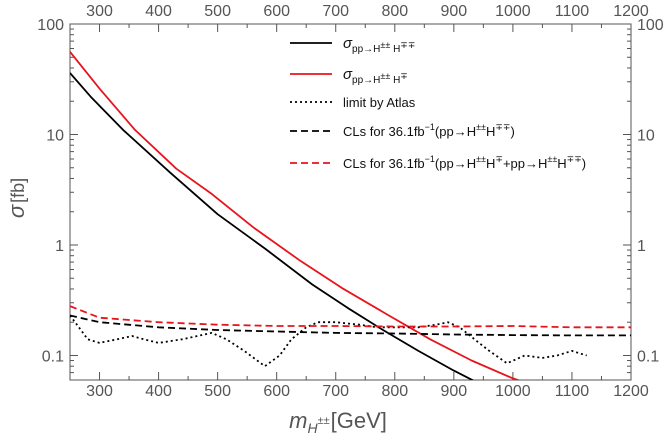 The image size is (664, 436). I want to click on x-axis-subscript: H, so click(312, 428).